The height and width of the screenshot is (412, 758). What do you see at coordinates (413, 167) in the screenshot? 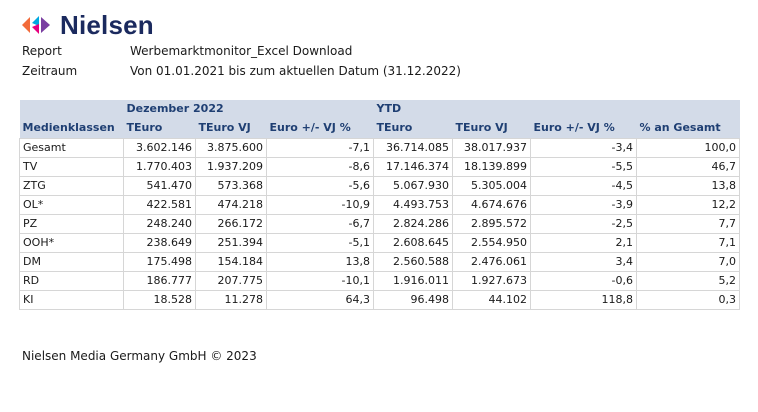
I see `value-cell: 17.146.374` at bounding box center [413, 167].